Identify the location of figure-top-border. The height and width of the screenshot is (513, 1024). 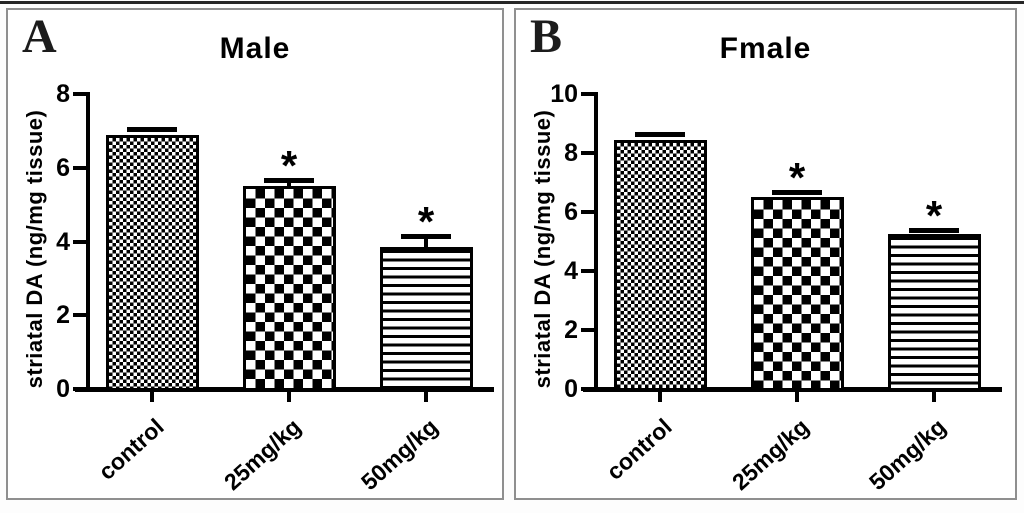
(512, 2).